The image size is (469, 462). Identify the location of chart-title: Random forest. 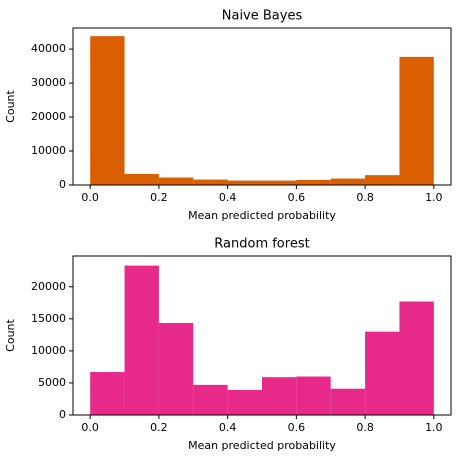
(261, 244).